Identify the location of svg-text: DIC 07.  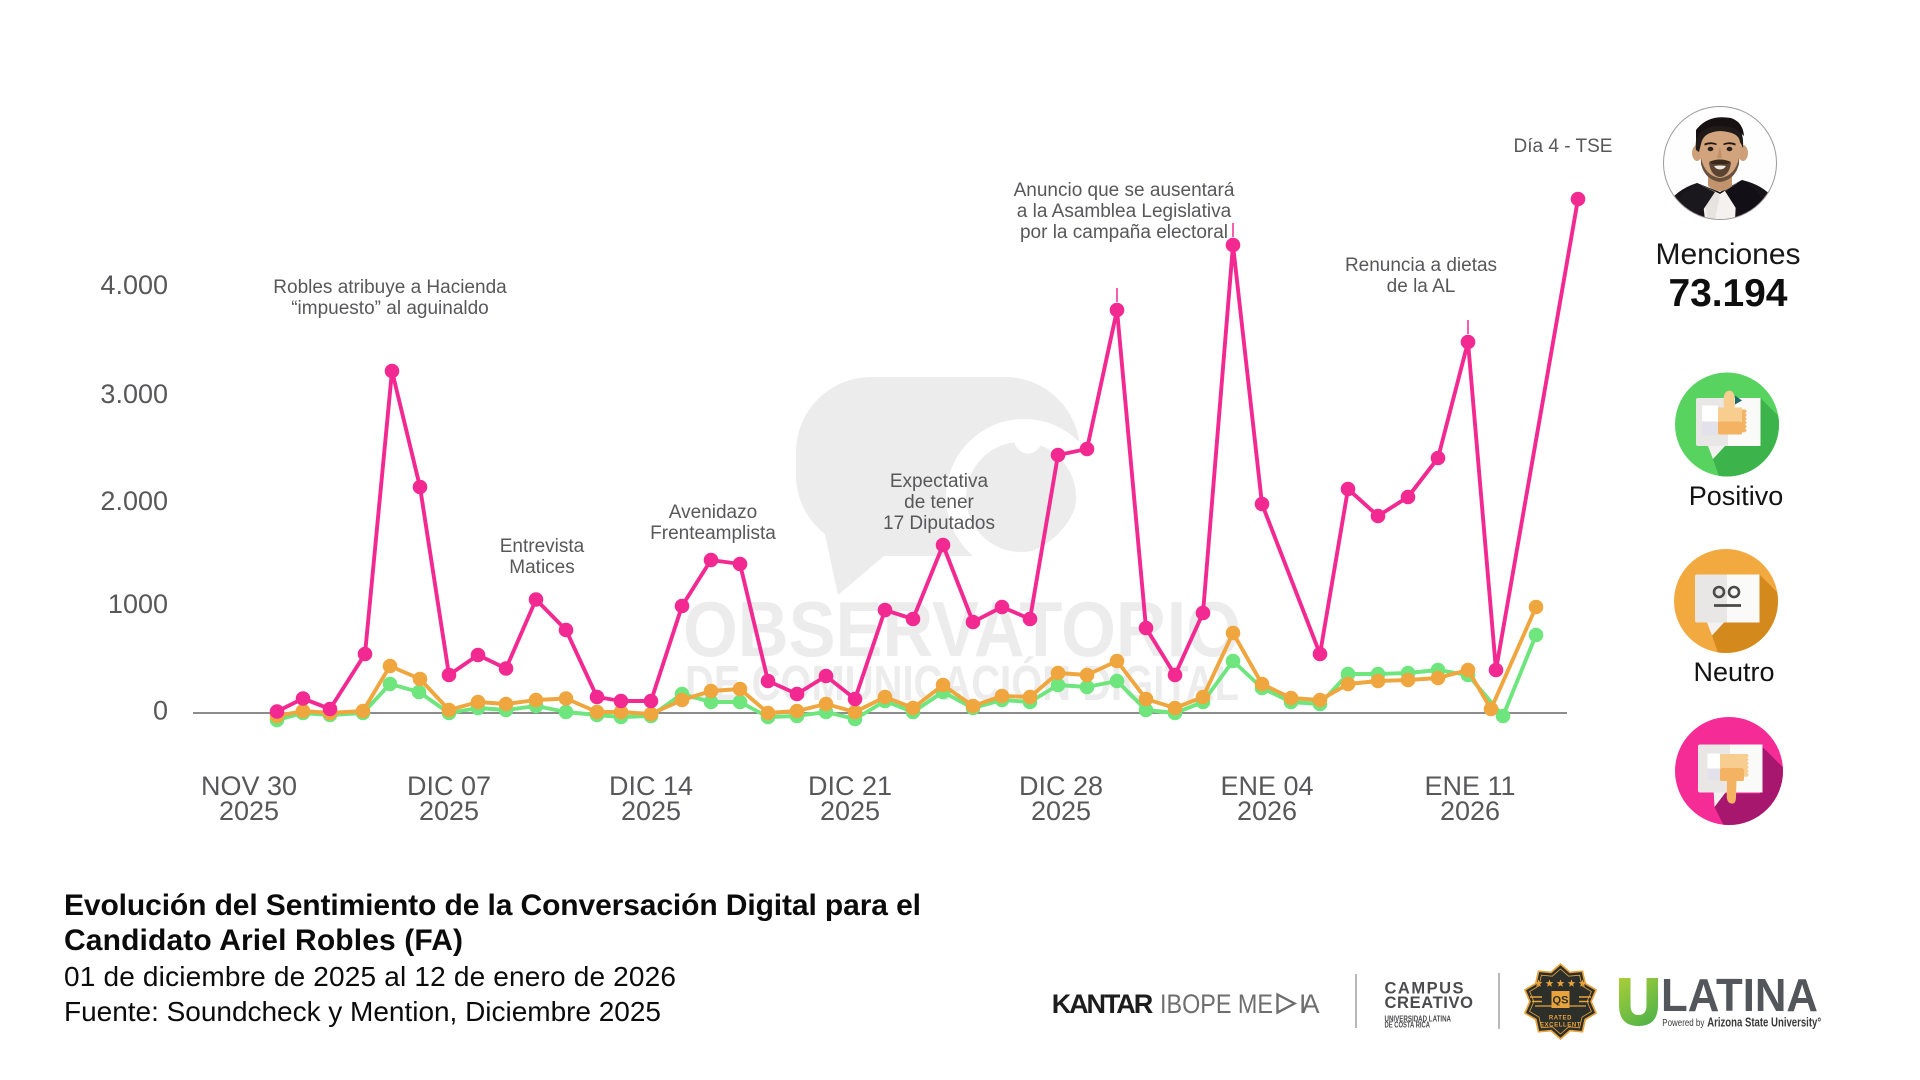
(449, 786).